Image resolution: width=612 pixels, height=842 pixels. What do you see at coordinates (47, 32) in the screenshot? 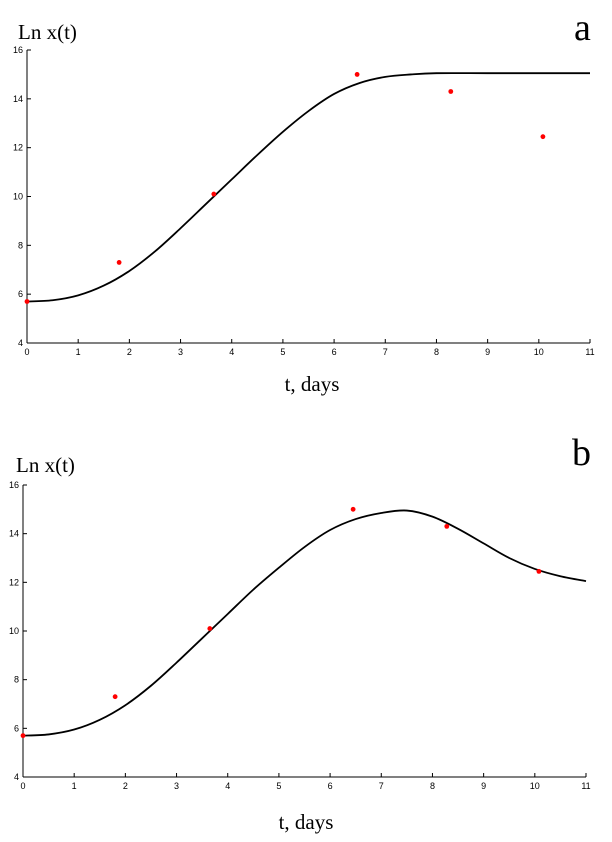
I see `y-axis-label-a: Ln x(t)` at bounding box center [47, 32].